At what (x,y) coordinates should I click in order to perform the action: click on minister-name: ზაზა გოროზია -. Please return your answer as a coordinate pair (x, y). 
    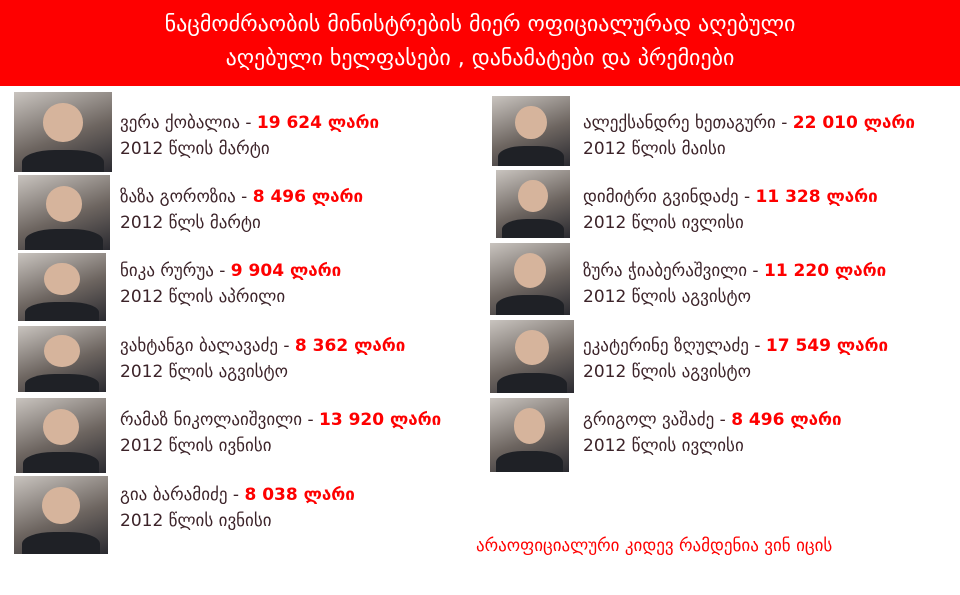
    Looking at the image, I should click on (186, 197).